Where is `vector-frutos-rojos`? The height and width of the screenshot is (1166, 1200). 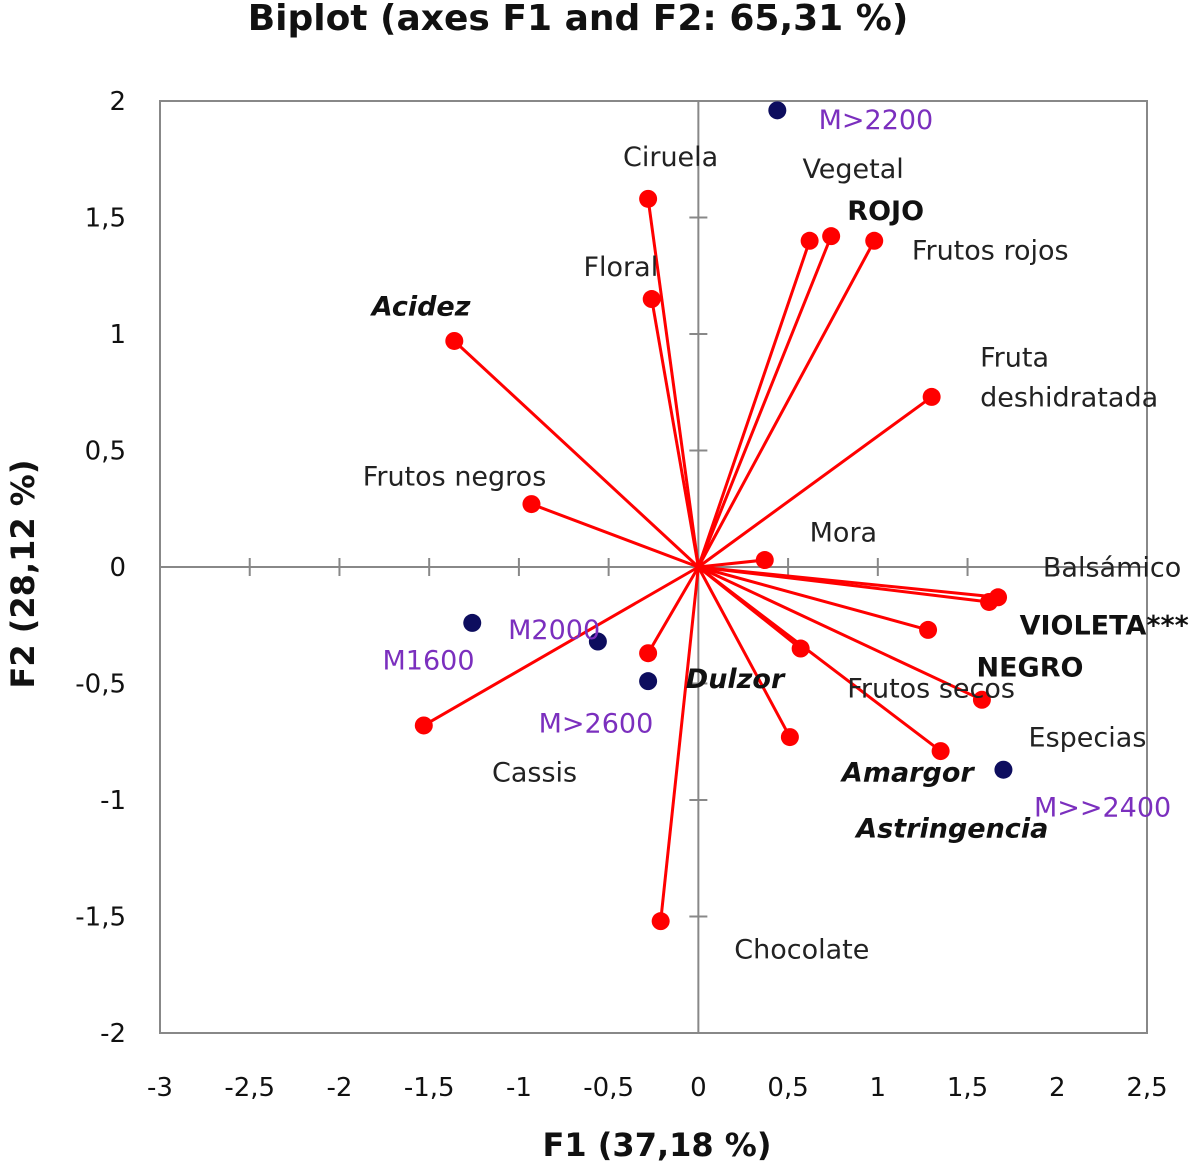 vector-frutos-rojos is located at coordinates (786, 404).